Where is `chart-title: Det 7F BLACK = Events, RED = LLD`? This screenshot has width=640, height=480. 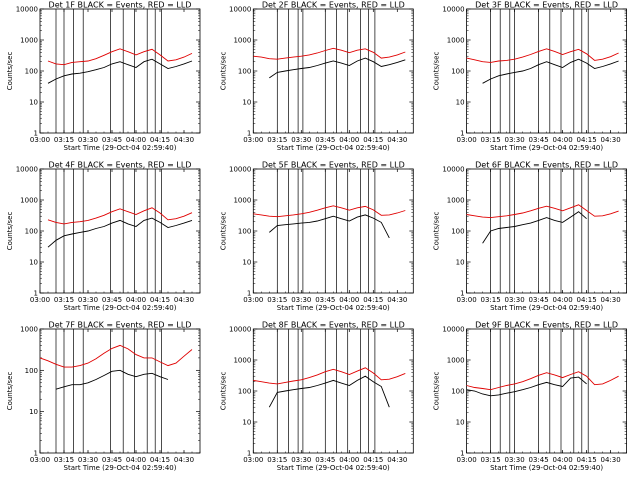
chart-title: Det 7F BLACK = Events, RED = LLD is located at coordinates (120, 325).